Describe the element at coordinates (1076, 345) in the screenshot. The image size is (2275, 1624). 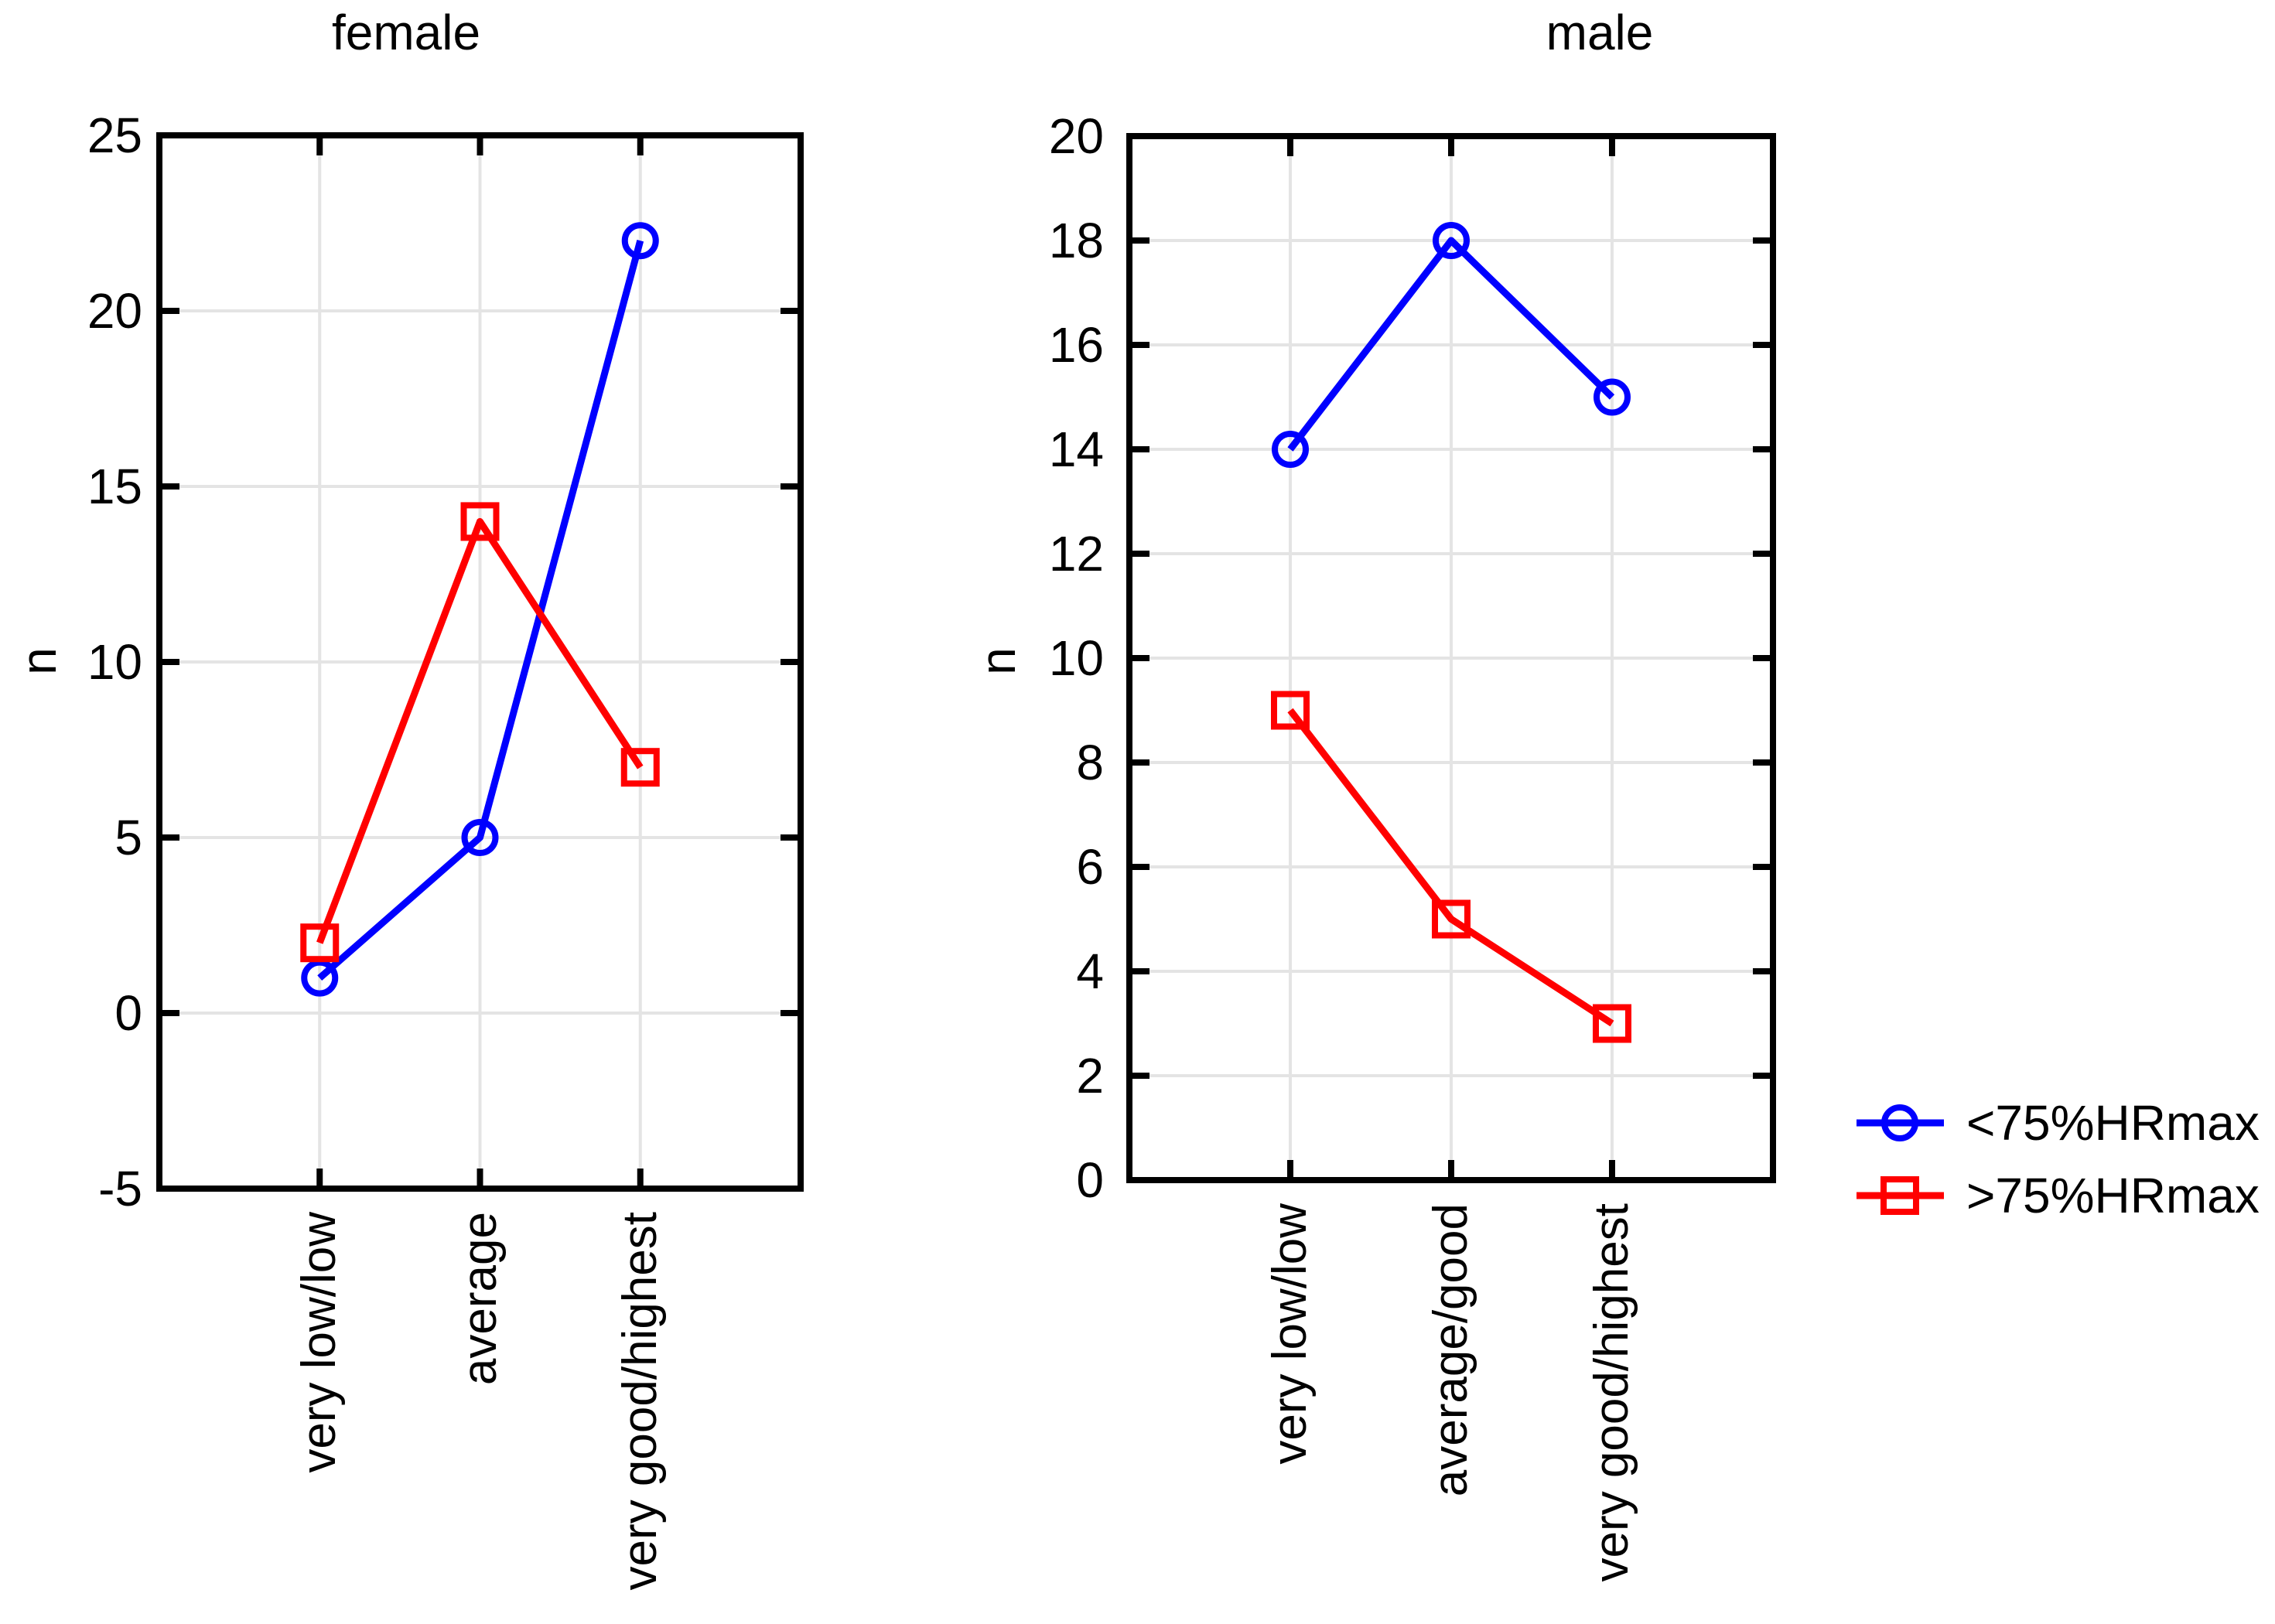
I see `y-tick-label: 16` at that location.